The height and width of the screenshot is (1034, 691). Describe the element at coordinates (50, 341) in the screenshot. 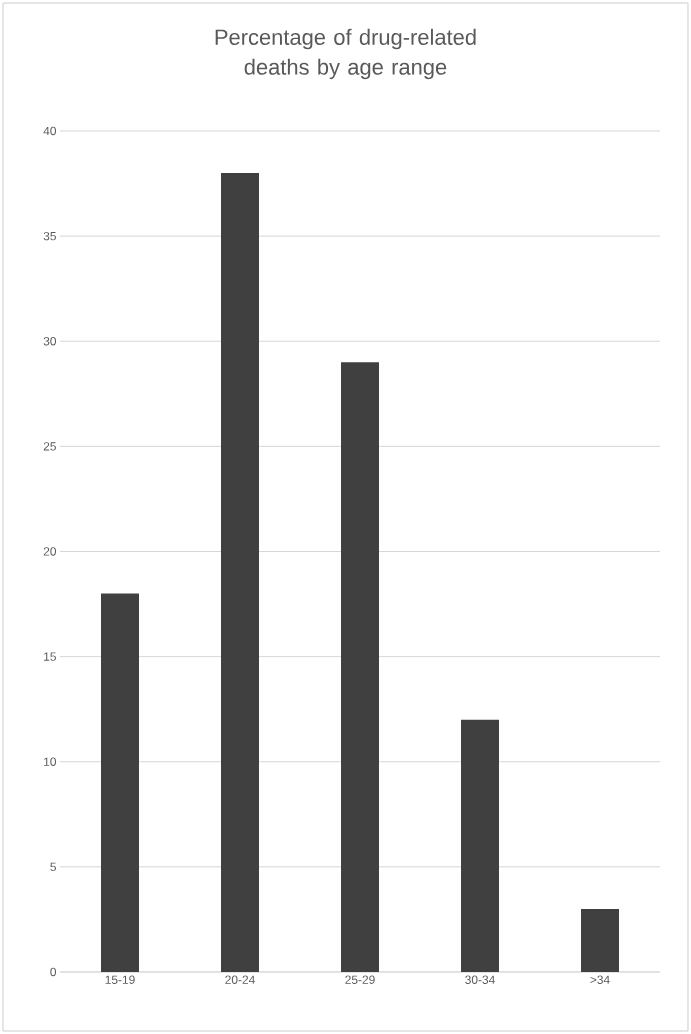

I see `y-tick-label: 30` at that location.